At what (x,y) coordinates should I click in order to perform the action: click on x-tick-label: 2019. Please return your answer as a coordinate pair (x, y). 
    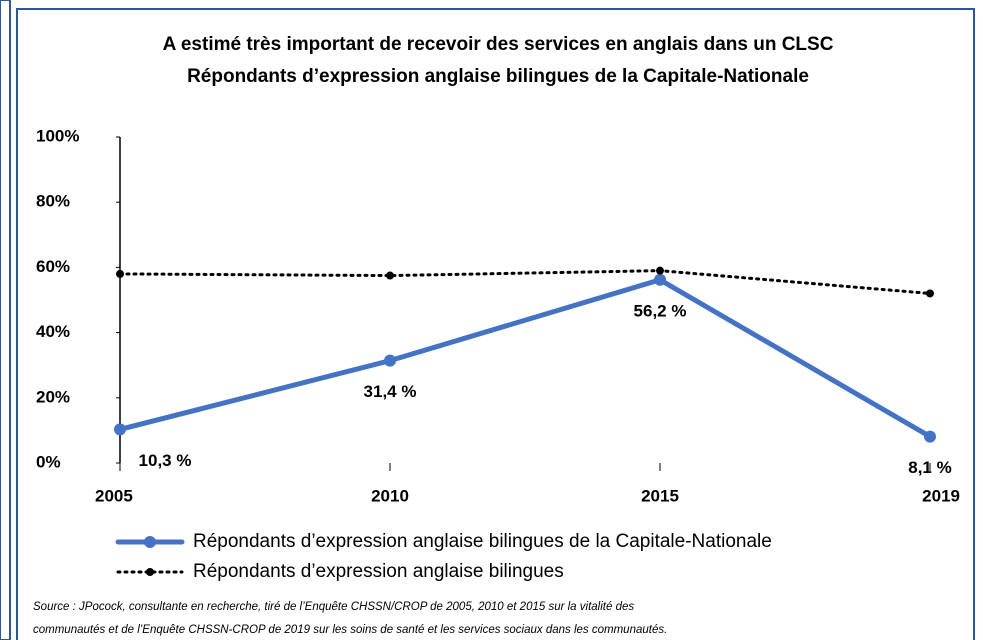
    Looking at the image, I should click on (941, 495).